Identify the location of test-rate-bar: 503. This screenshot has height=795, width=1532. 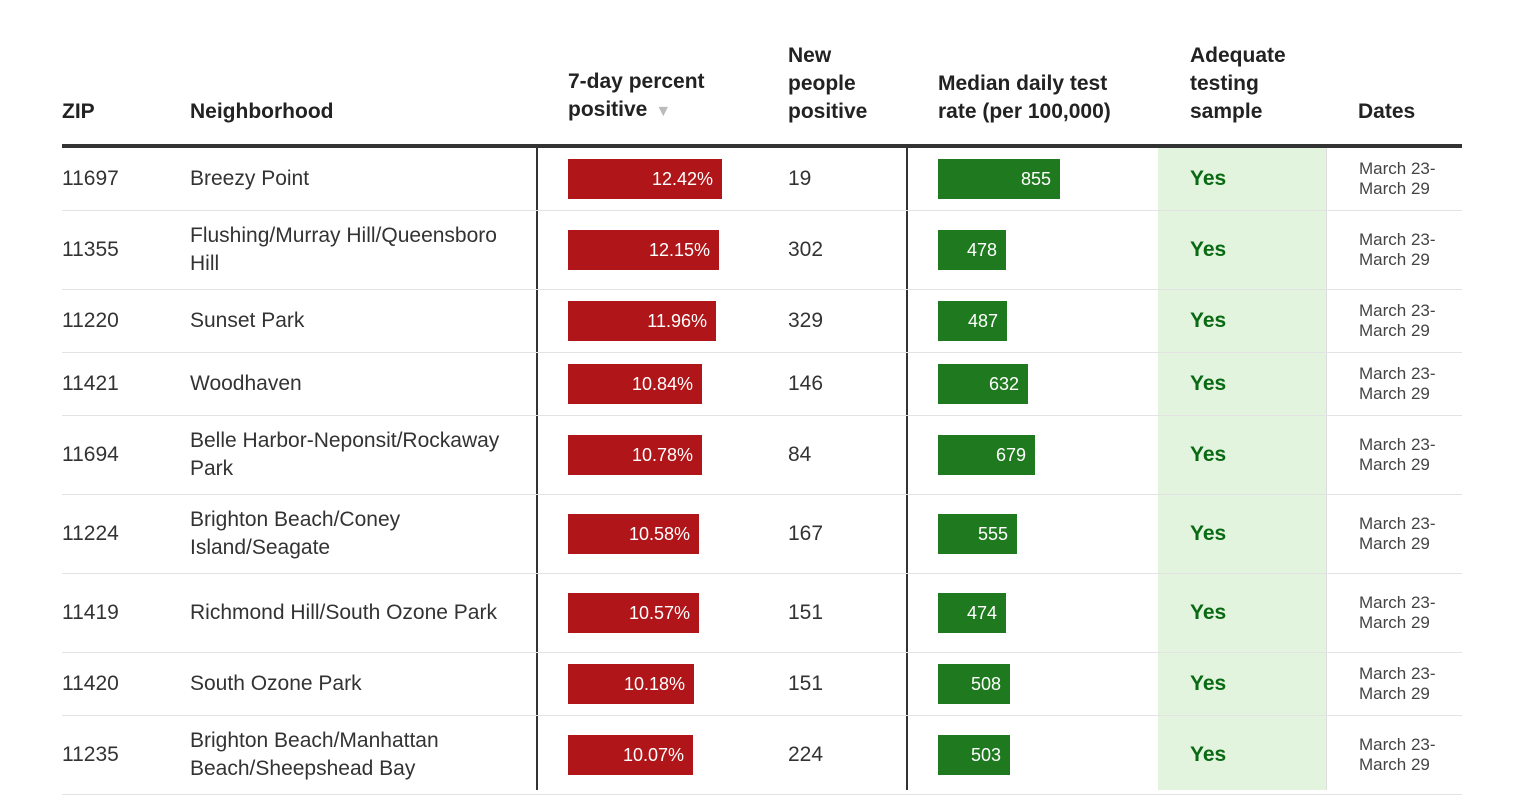
(974, 755).